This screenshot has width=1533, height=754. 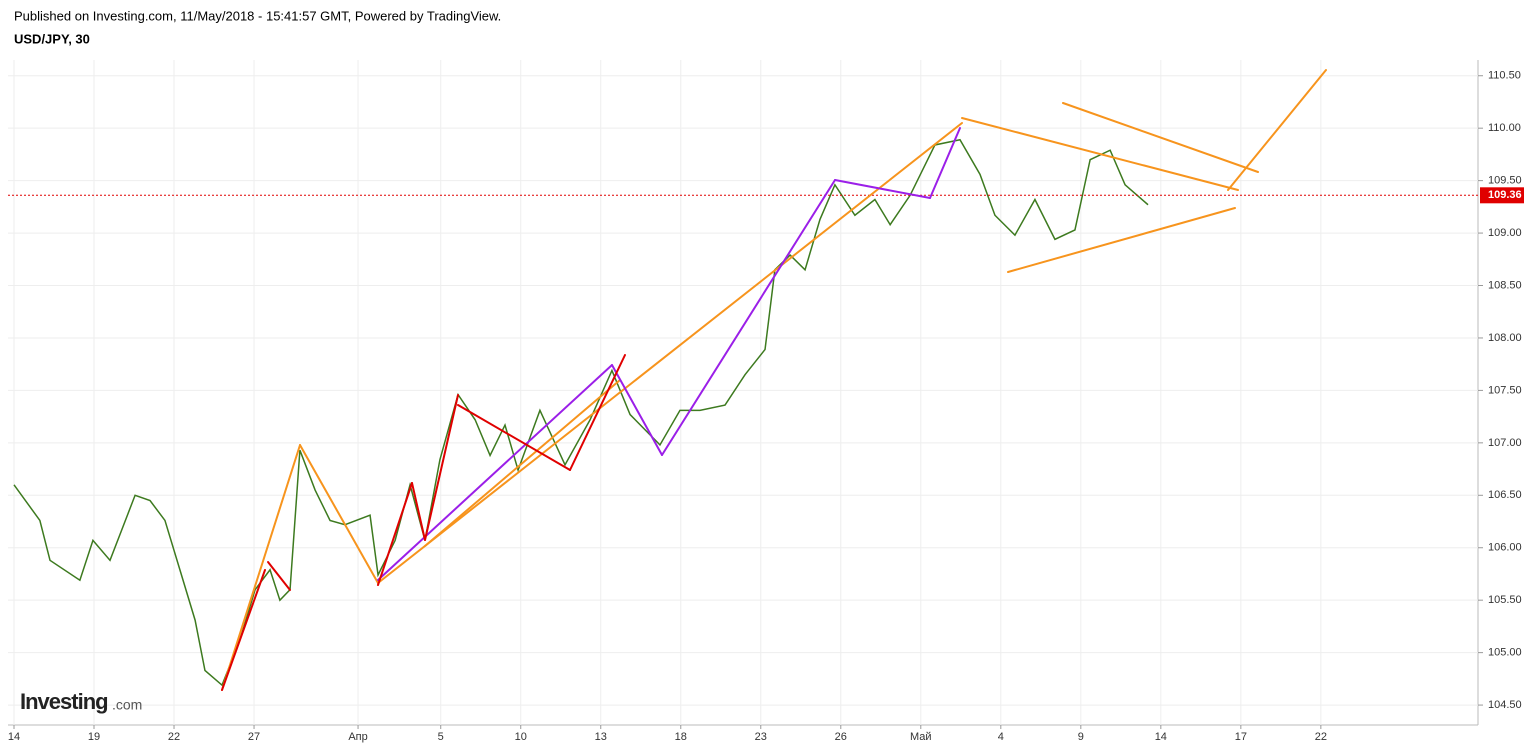 I want to click on symbol: USD/JPY, 30, so click(x=52, y=38).